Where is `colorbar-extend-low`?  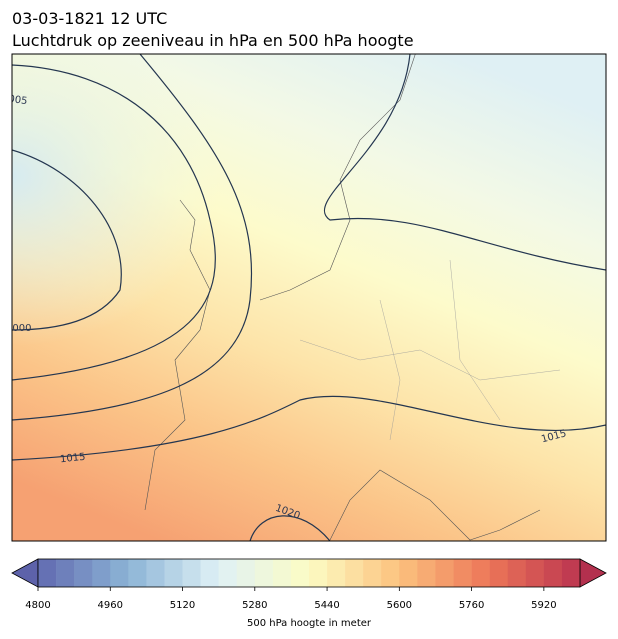 colorbar-extend-low is located at coordinates (25, 573).